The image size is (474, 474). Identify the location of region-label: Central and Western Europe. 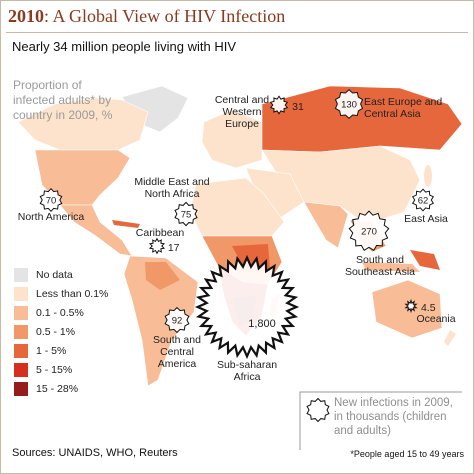
(242, 112).